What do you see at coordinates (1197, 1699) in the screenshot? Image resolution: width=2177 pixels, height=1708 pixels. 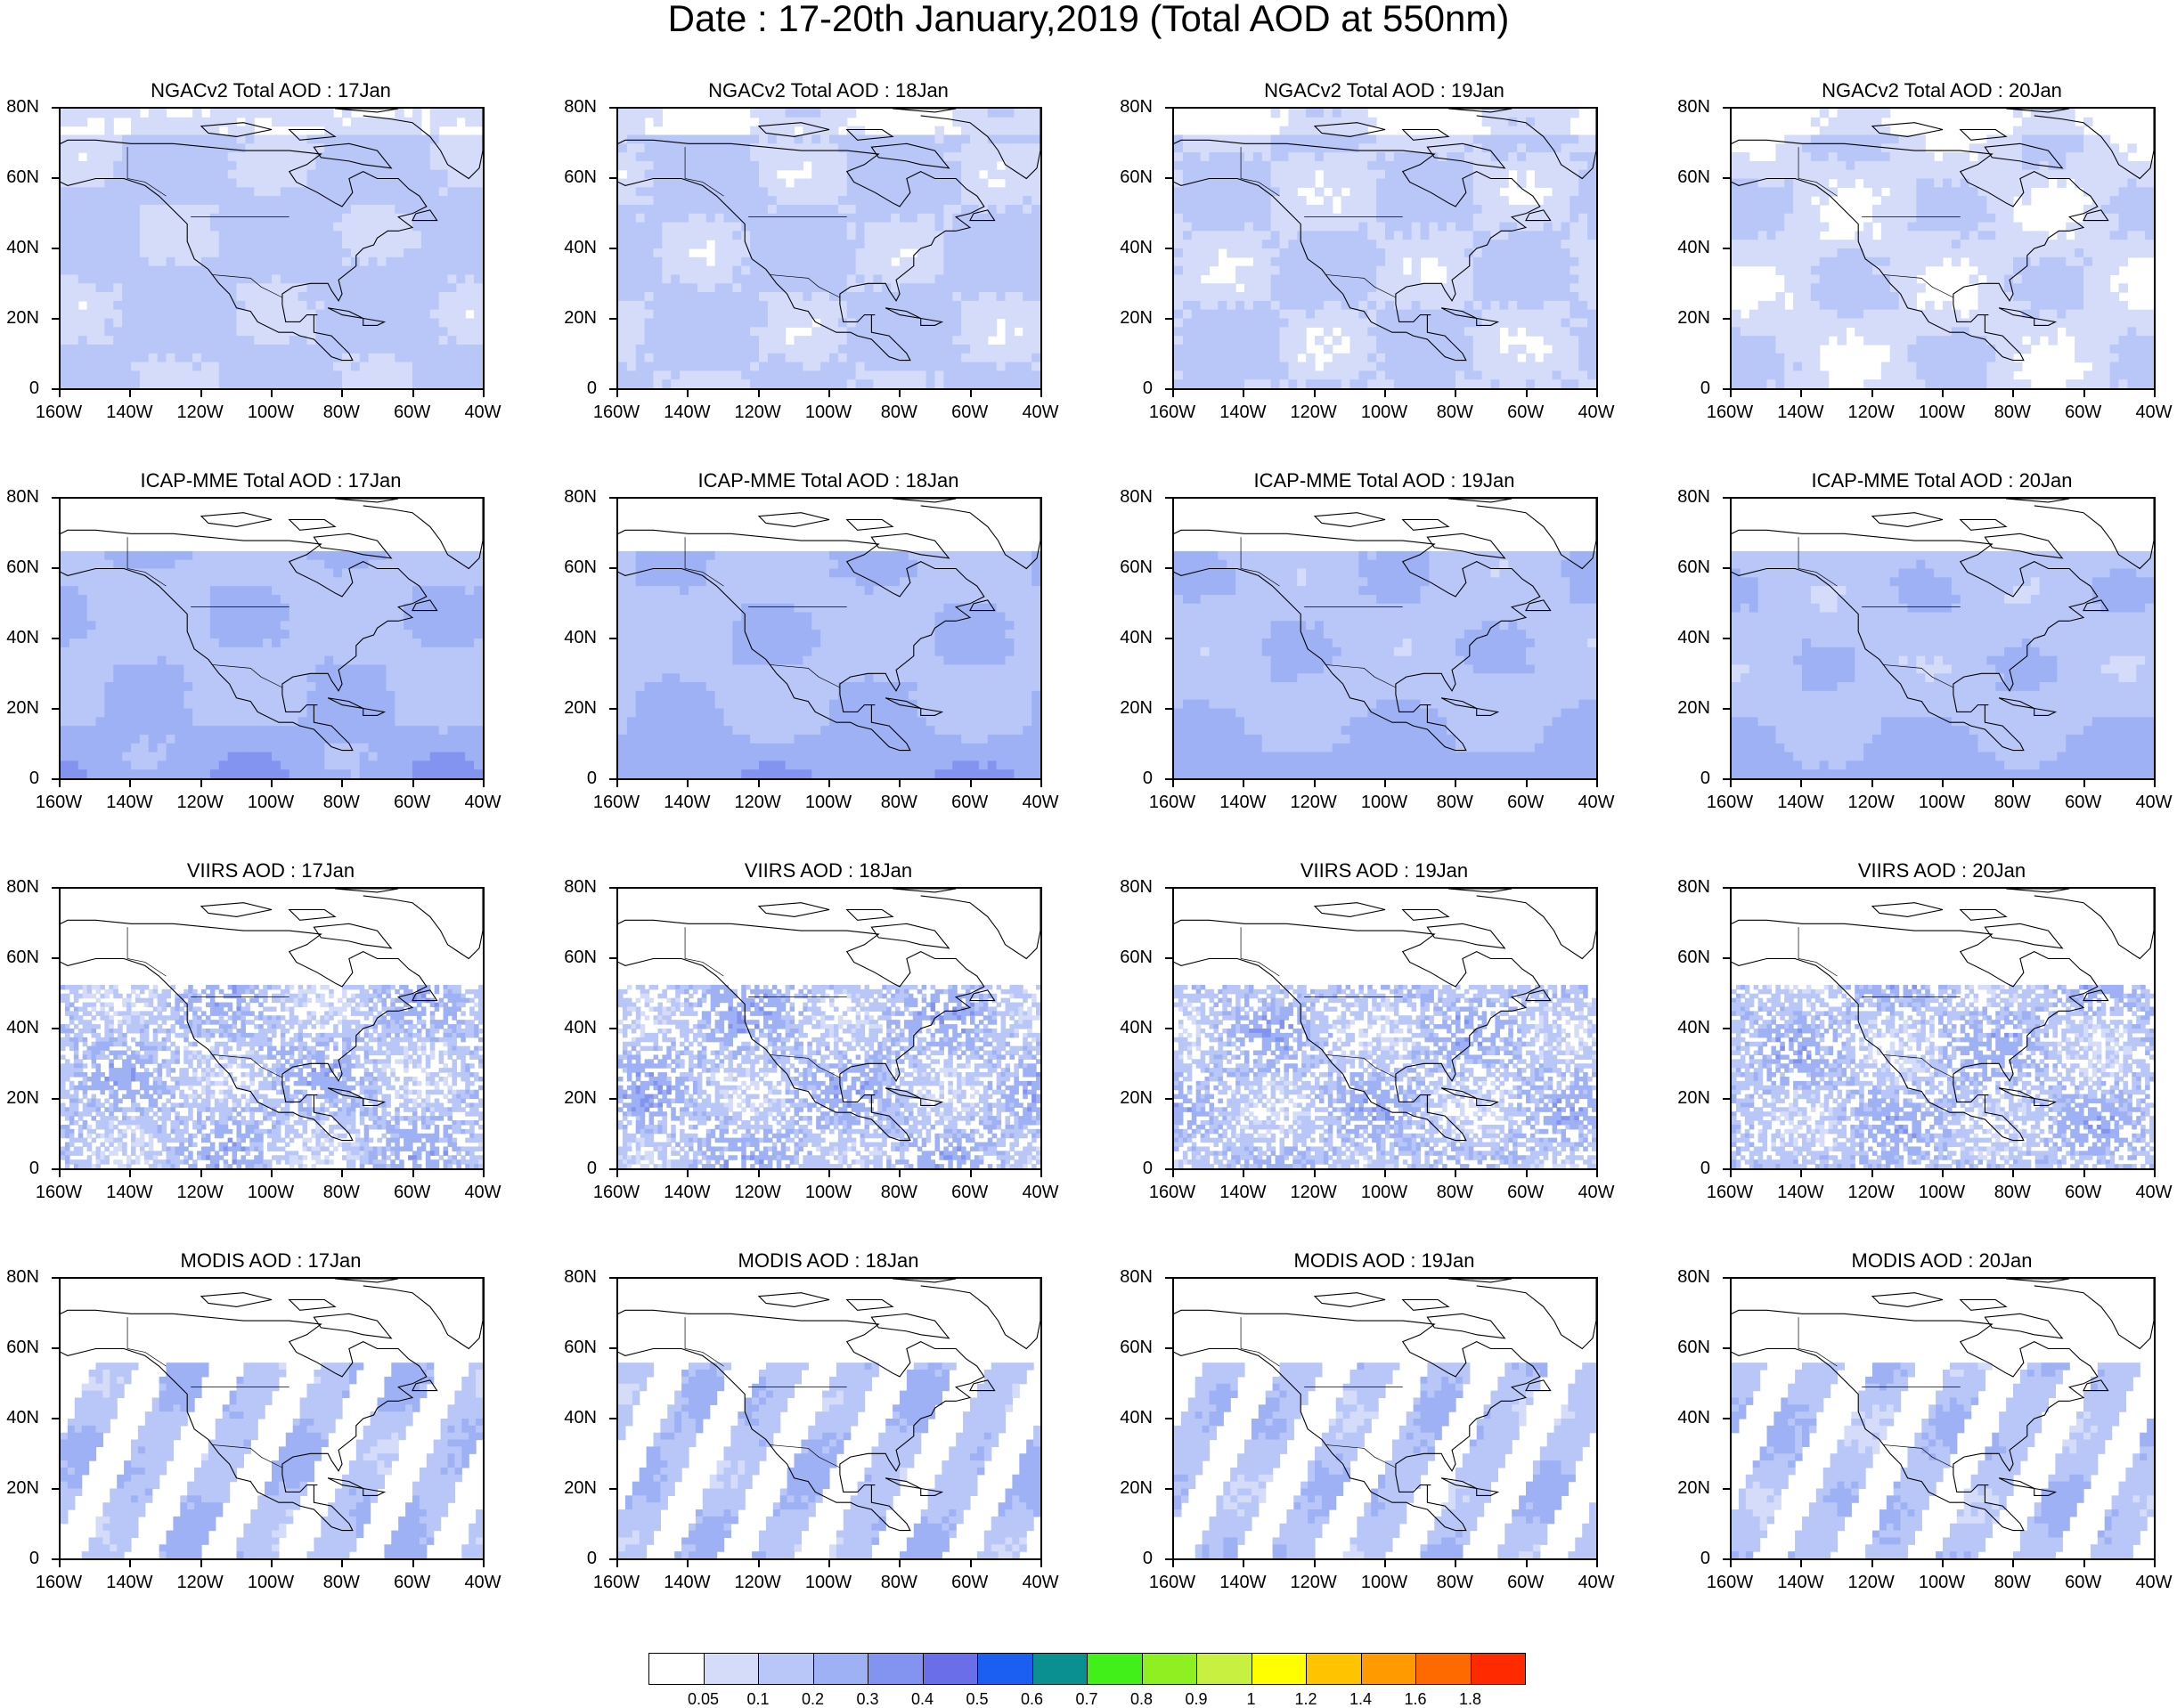 I see `colorbar-label: 0.9` at bounding box center [1197, 1699].